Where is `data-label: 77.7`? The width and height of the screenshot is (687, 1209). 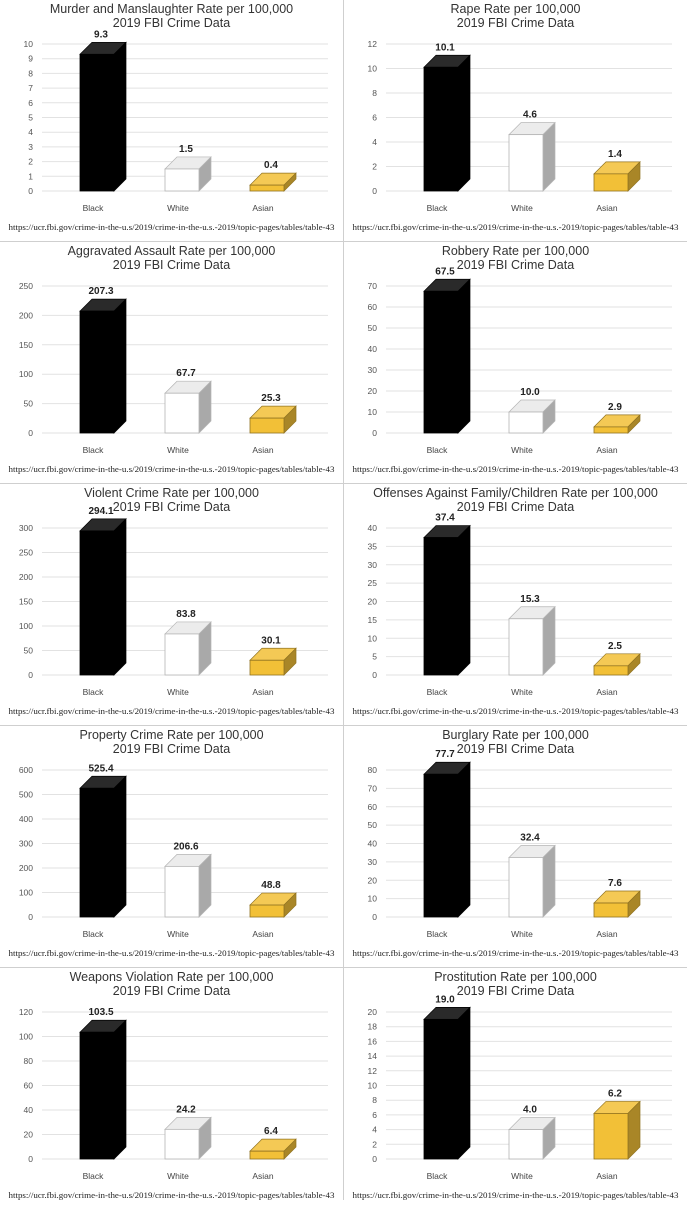 data-label: 77.7 is located at coordinates (445, 754).